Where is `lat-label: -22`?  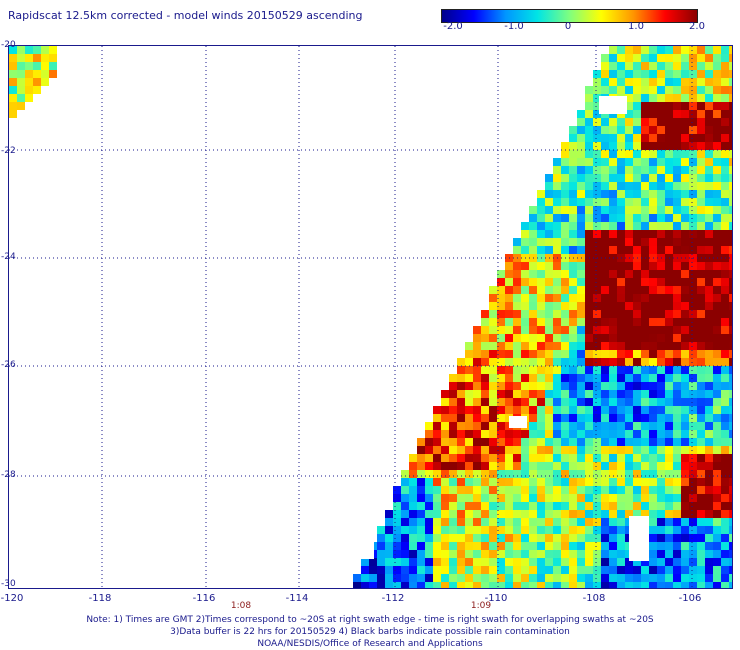
lat-label: -22 is located at coordinates (8, 151).